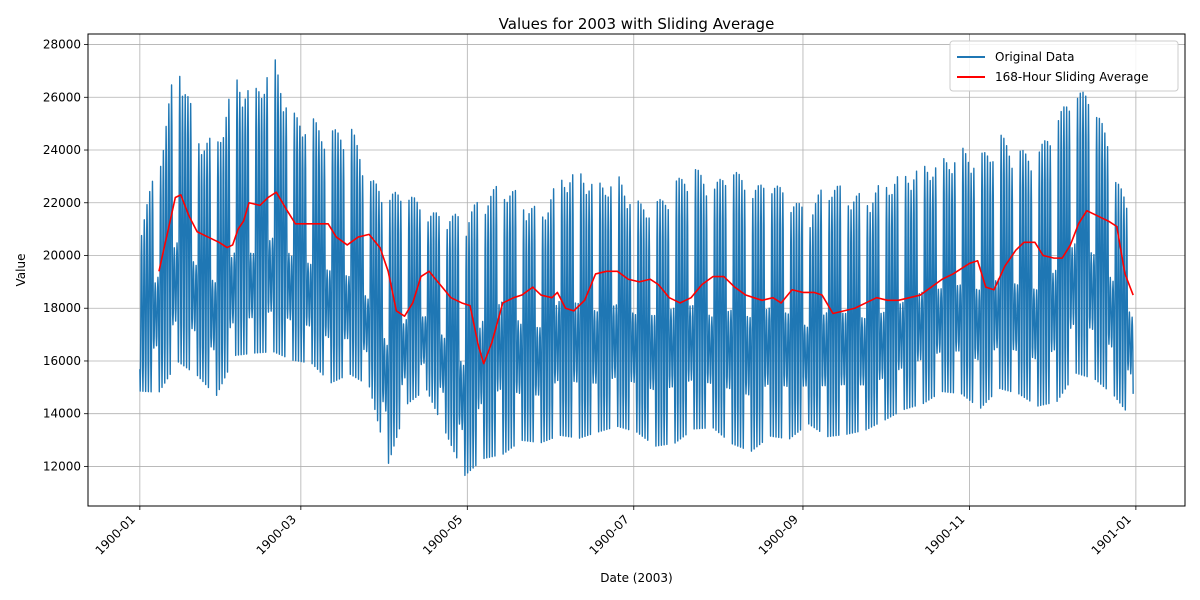 The width and height of the screenshot is (1200, 600). Describe the element at coordinates (62, 308) in the screenshot. I see `y-tick-label: 18000` at that location.